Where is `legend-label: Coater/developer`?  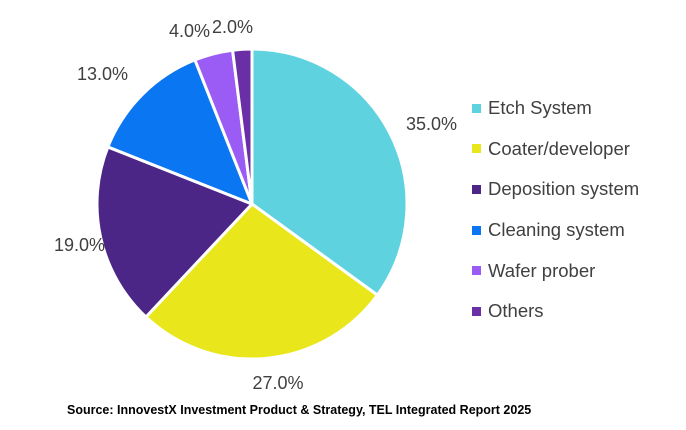 legend-label: Coater/developer is located at coordinates (559, 148).